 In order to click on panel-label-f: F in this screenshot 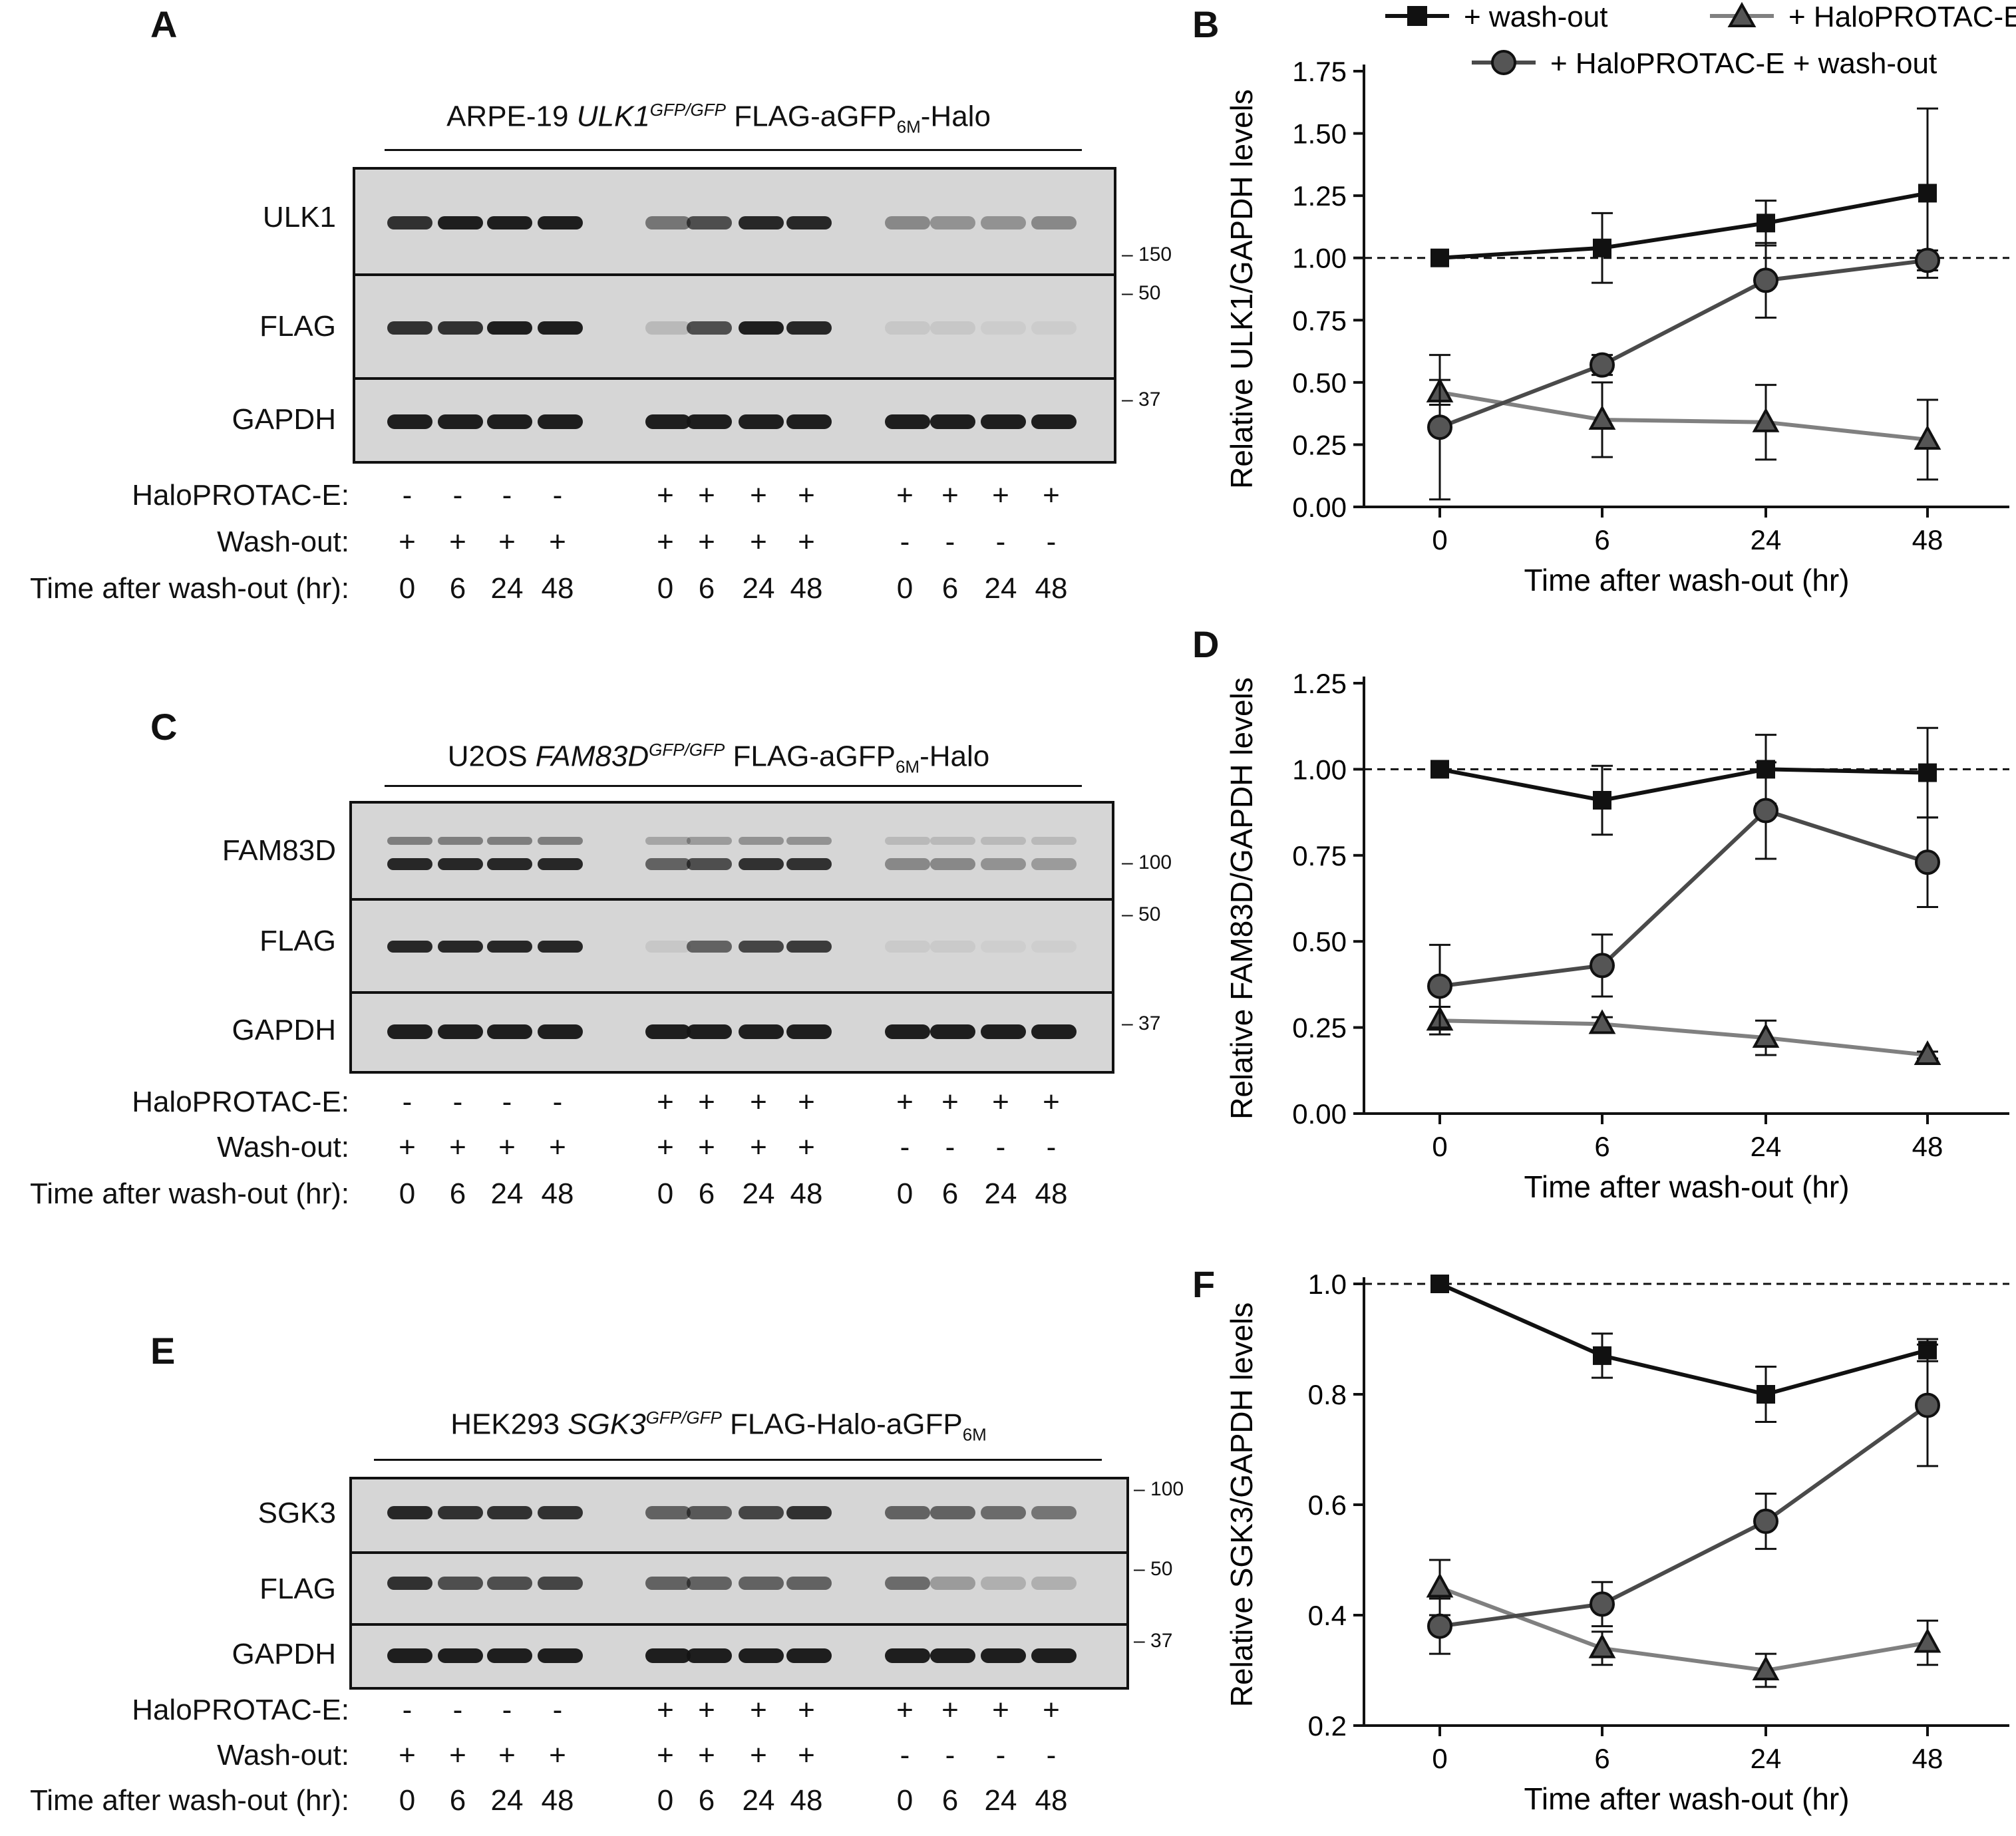, I will do `click(1204, 1284)`.